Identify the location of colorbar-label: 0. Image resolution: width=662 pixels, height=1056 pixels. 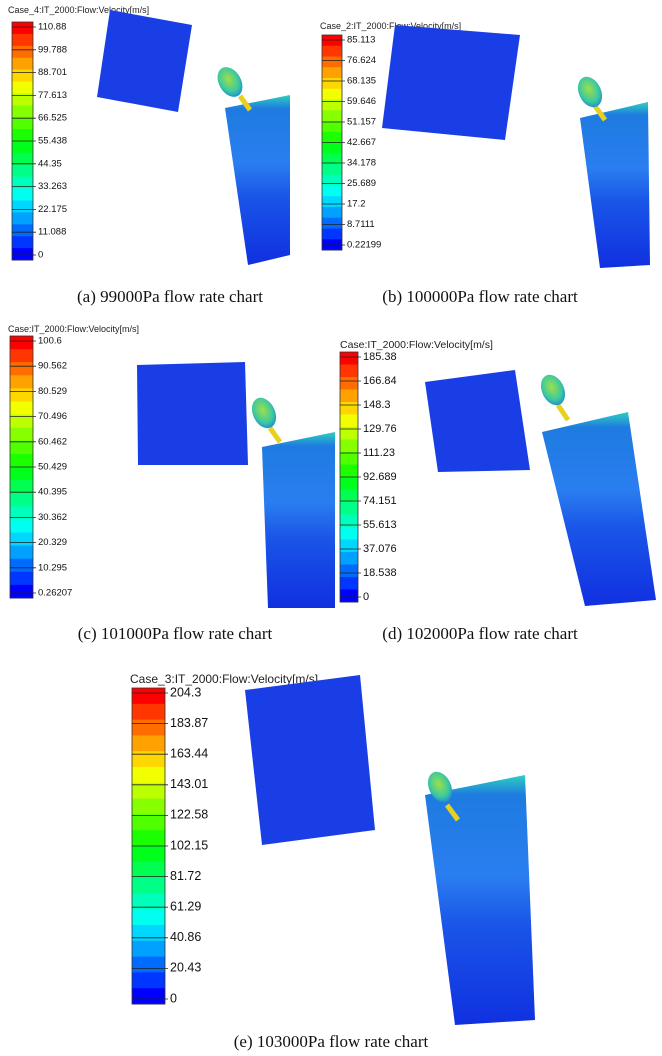
(366, 597).